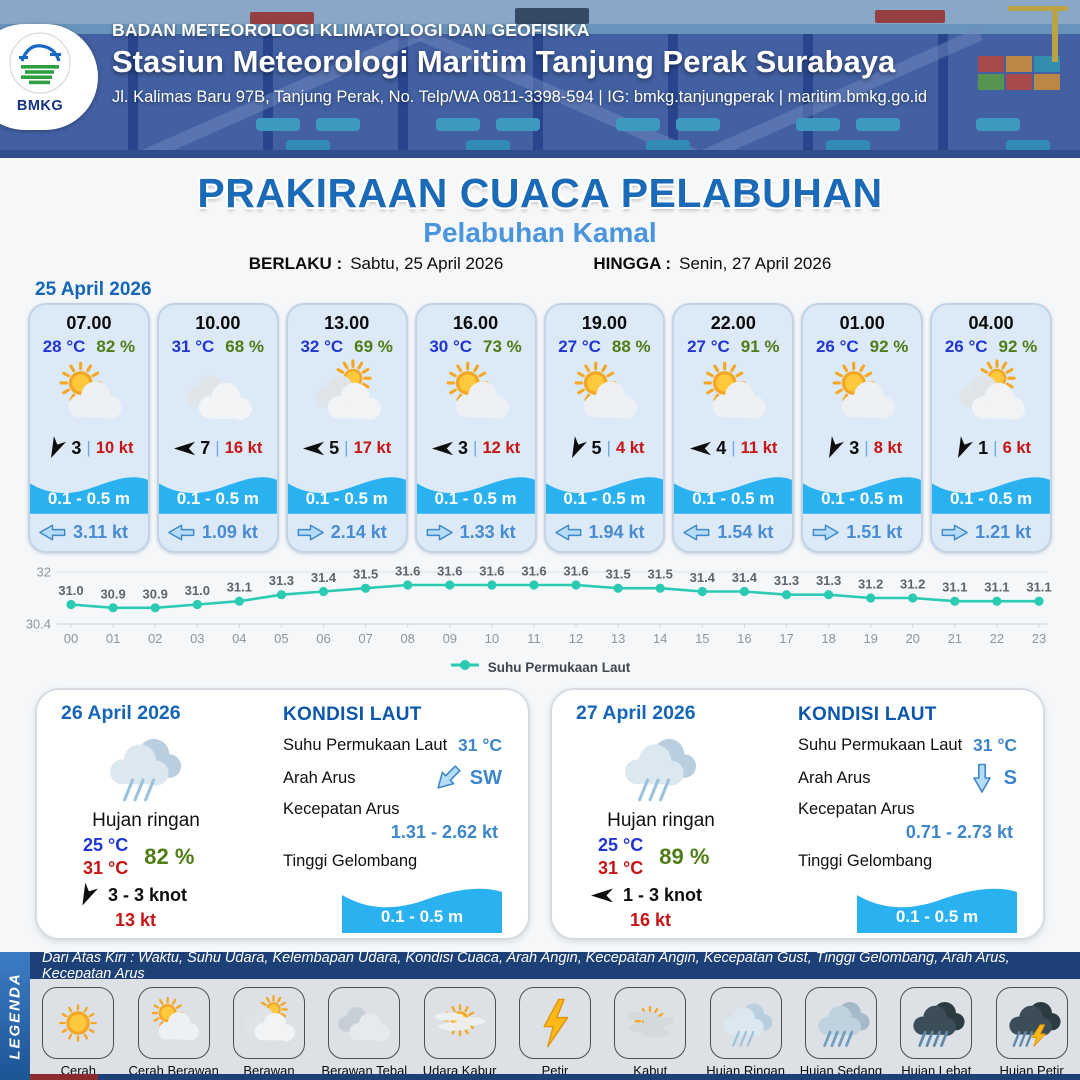 The width and height of the screenshot is (1080, 1080). I want to click on current-direction-text: SW, so click(485, 777).